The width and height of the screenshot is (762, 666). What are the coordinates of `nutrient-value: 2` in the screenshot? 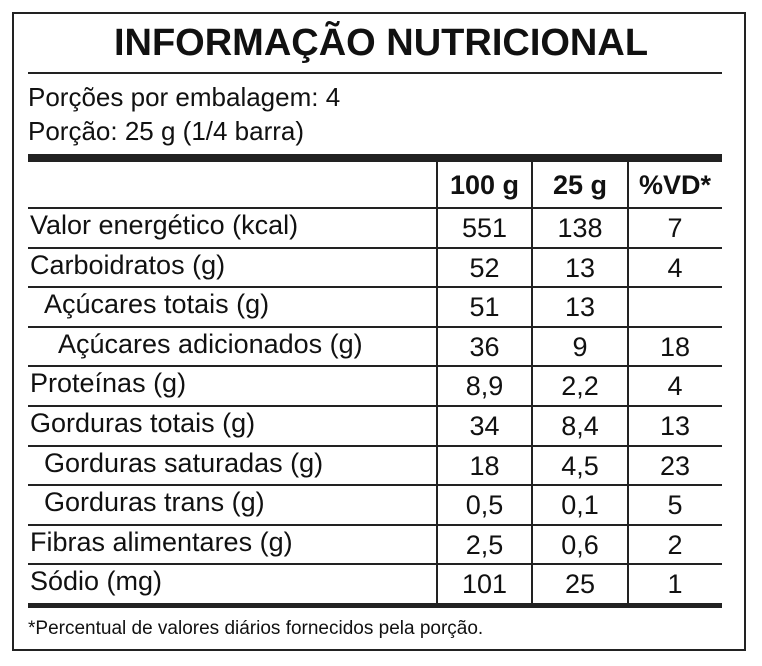 It's located at (675, 544).